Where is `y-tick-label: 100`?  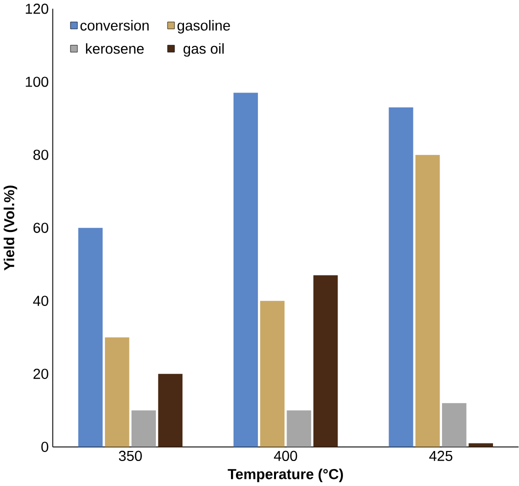
y-tick-label: 100 is located at coordinates (37, 82).